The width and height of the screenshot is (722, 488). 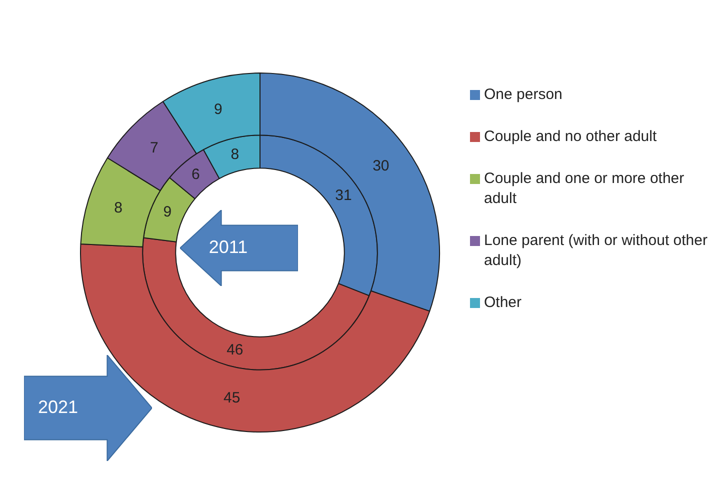 I want to click on data-label: 46, so click(x=235, y=349).